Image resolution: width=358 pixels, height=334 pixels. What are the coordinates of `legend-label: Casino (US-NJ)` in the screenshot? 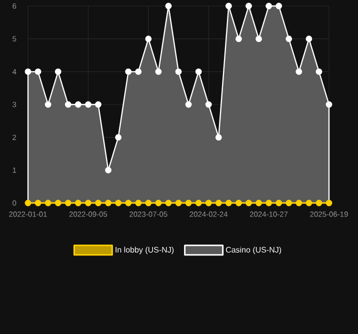 It's located at (254, 250).